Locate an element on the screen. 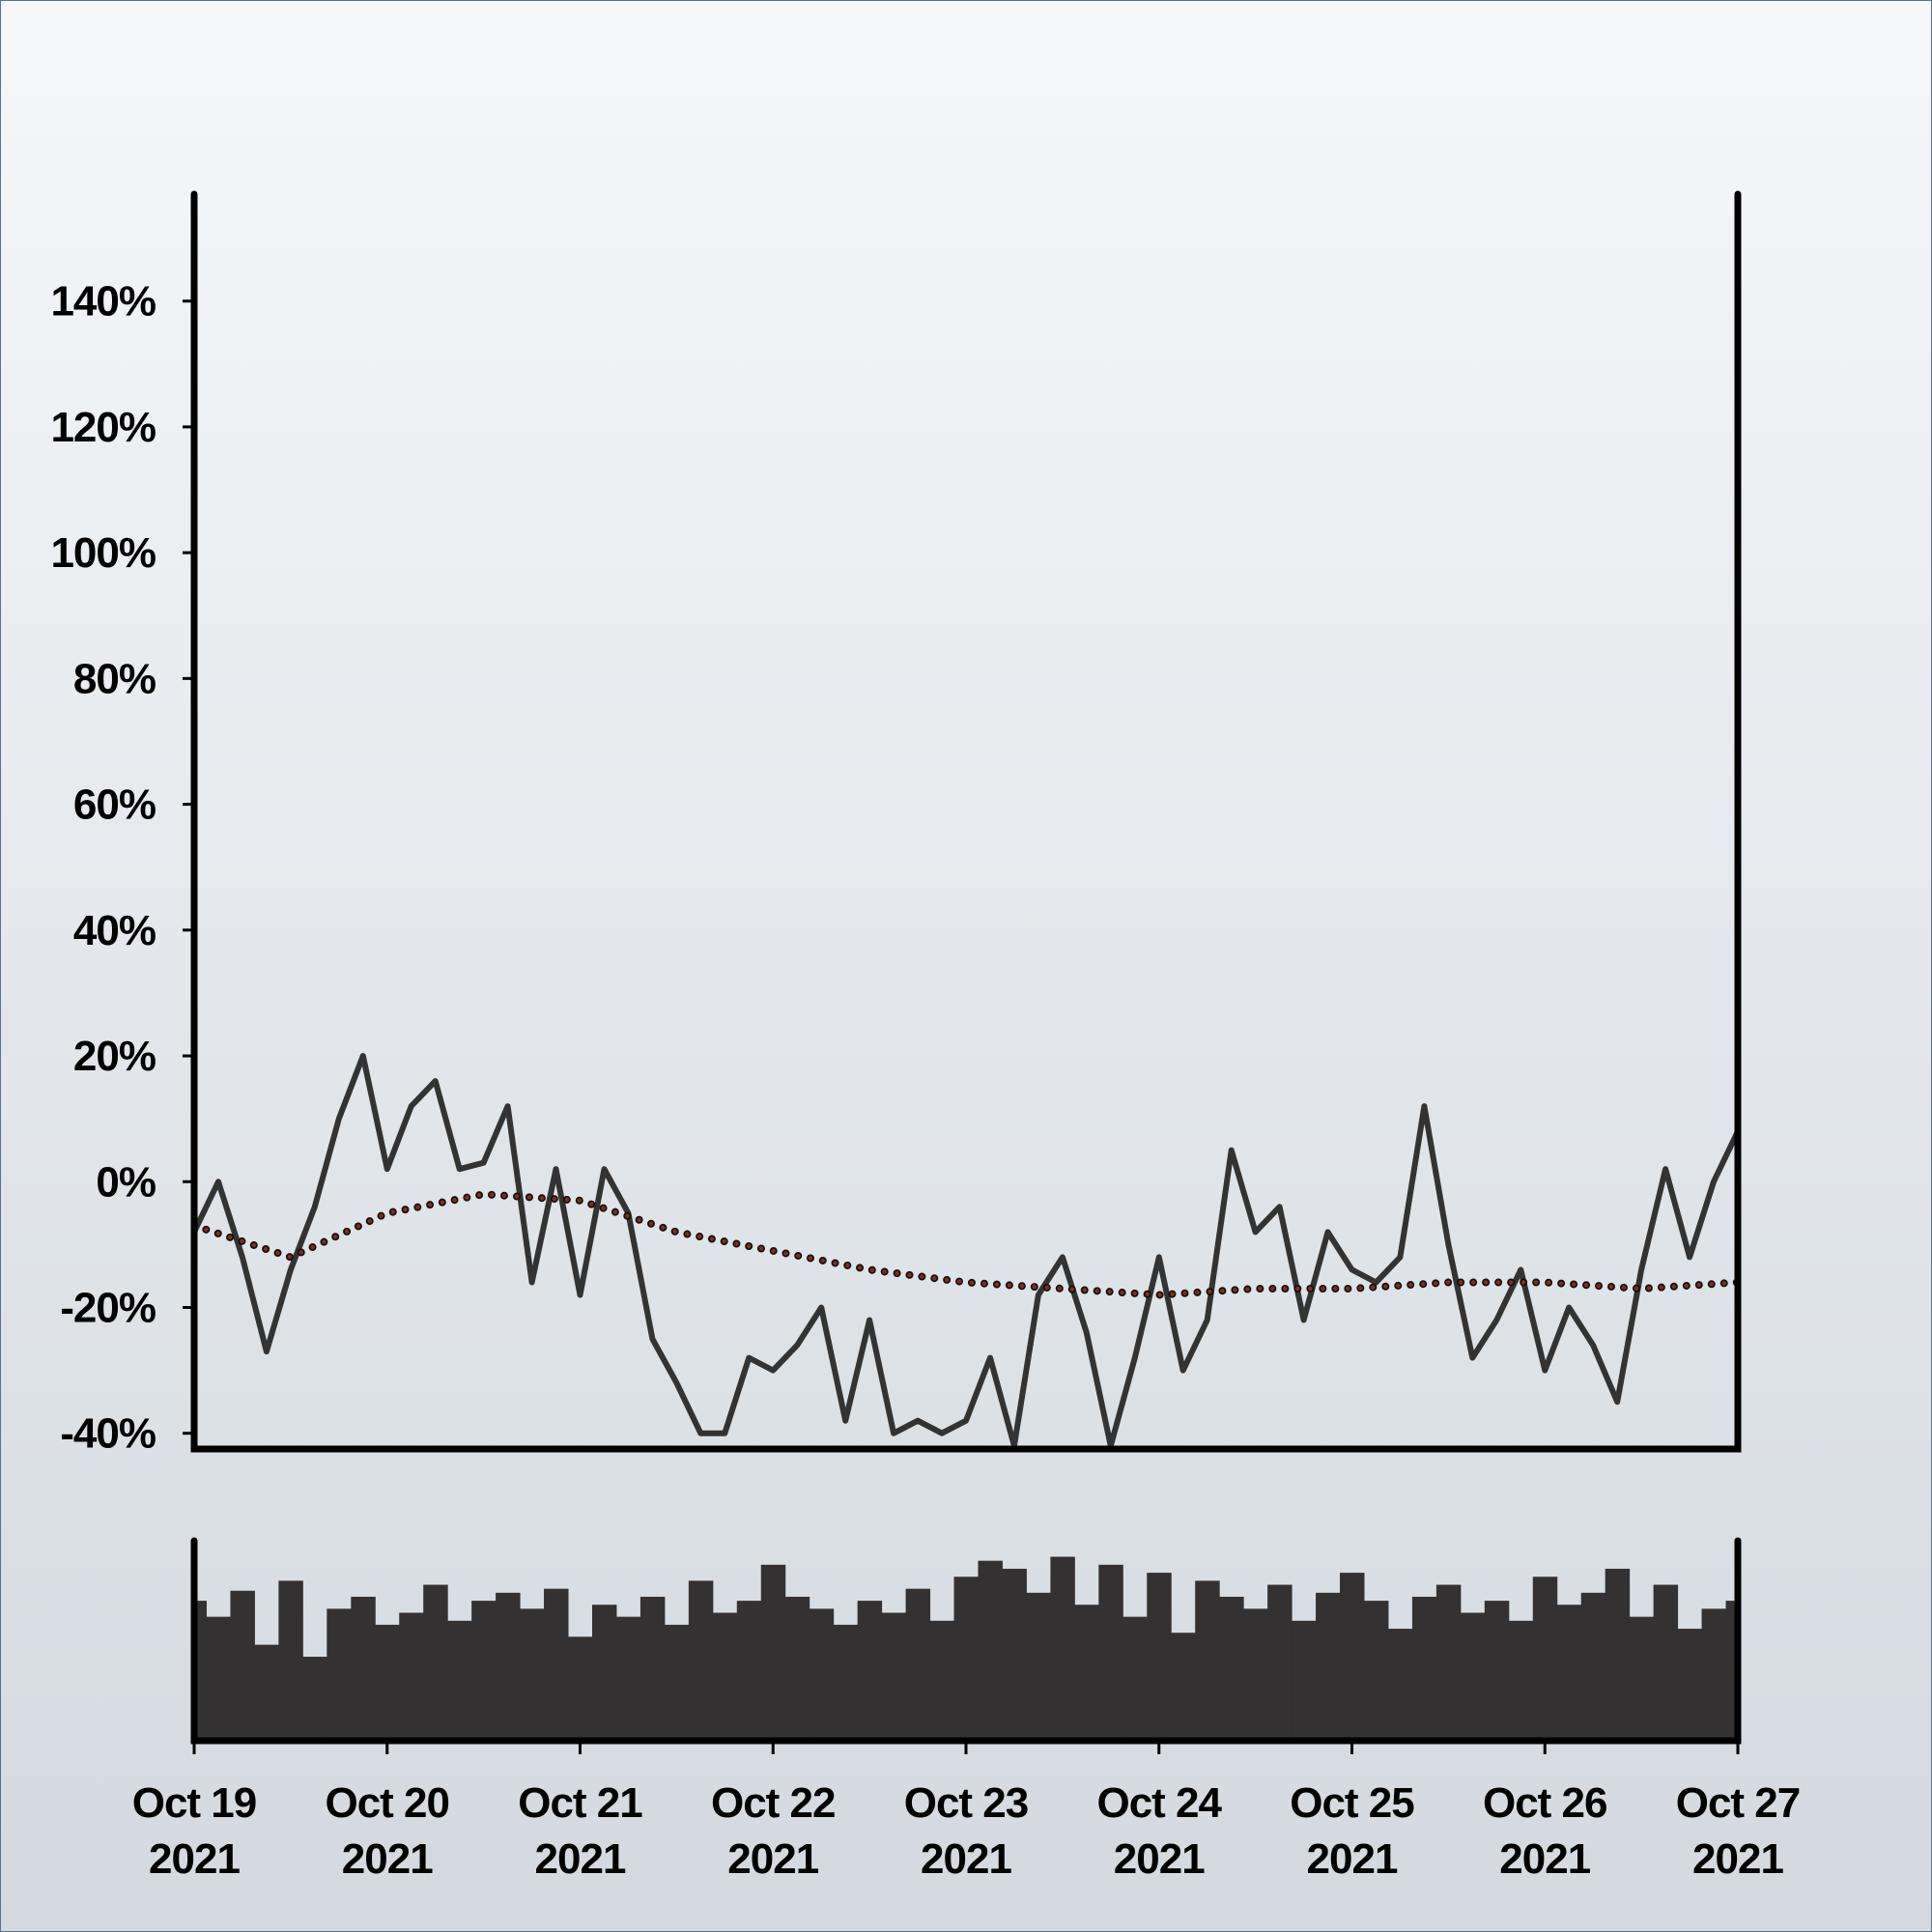 The image size is (1932, 1932). x-tick-label: Oct 21 2021 is located at coordinates (580, 1831).